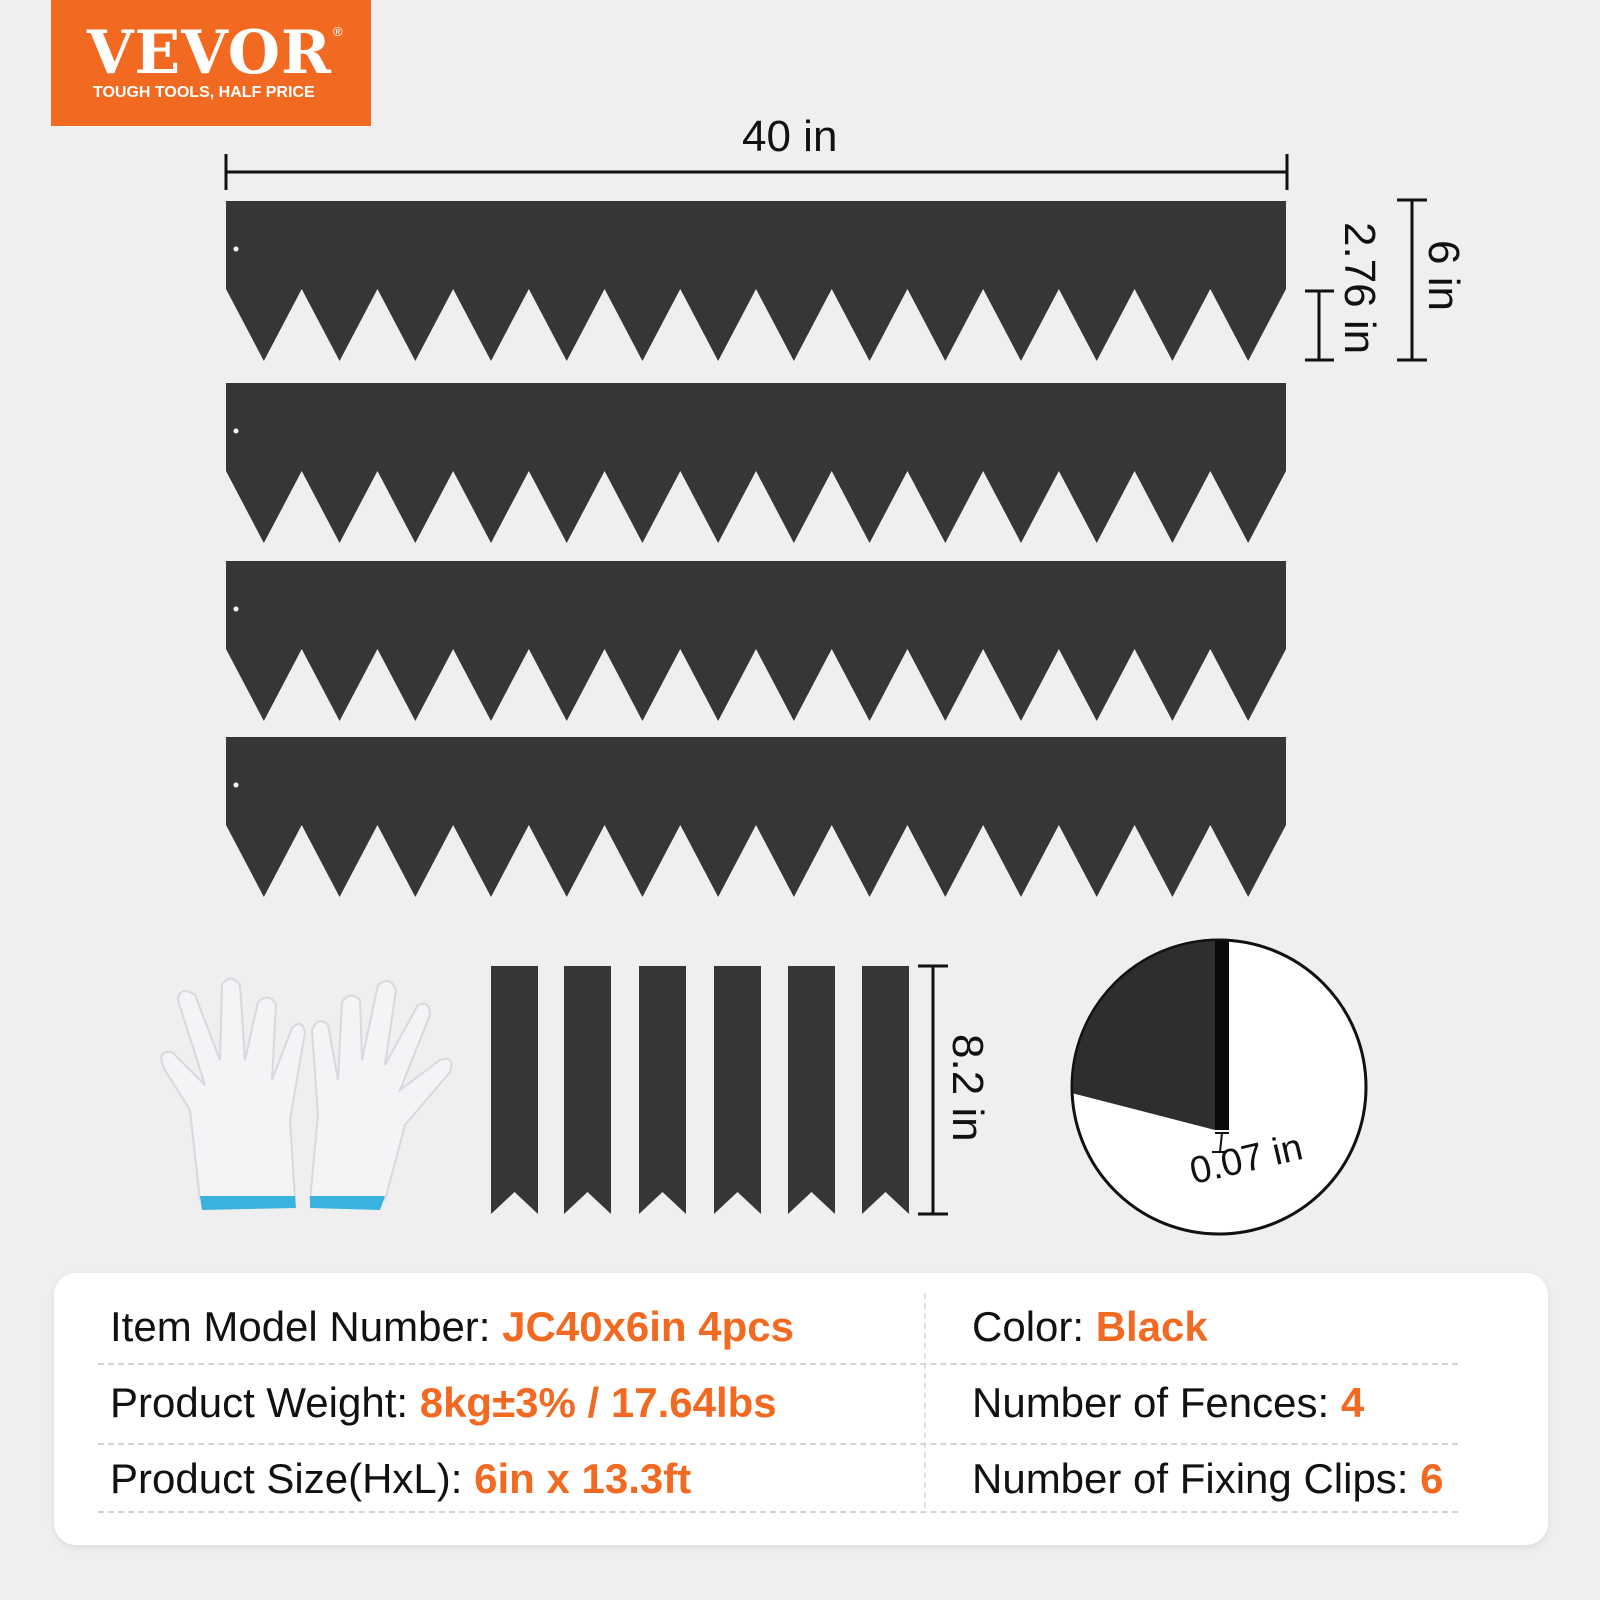  Describe the element at coordinates (790, 136) in the screenshot. I see `length-label: 40 in` at that location.